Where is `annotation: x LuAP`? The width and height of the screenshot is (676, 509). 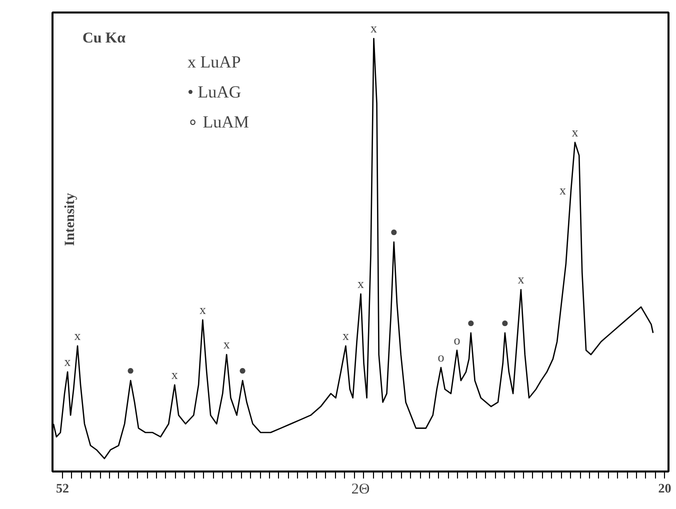 annotation: x LuAP is located at coordinates (214, 62).